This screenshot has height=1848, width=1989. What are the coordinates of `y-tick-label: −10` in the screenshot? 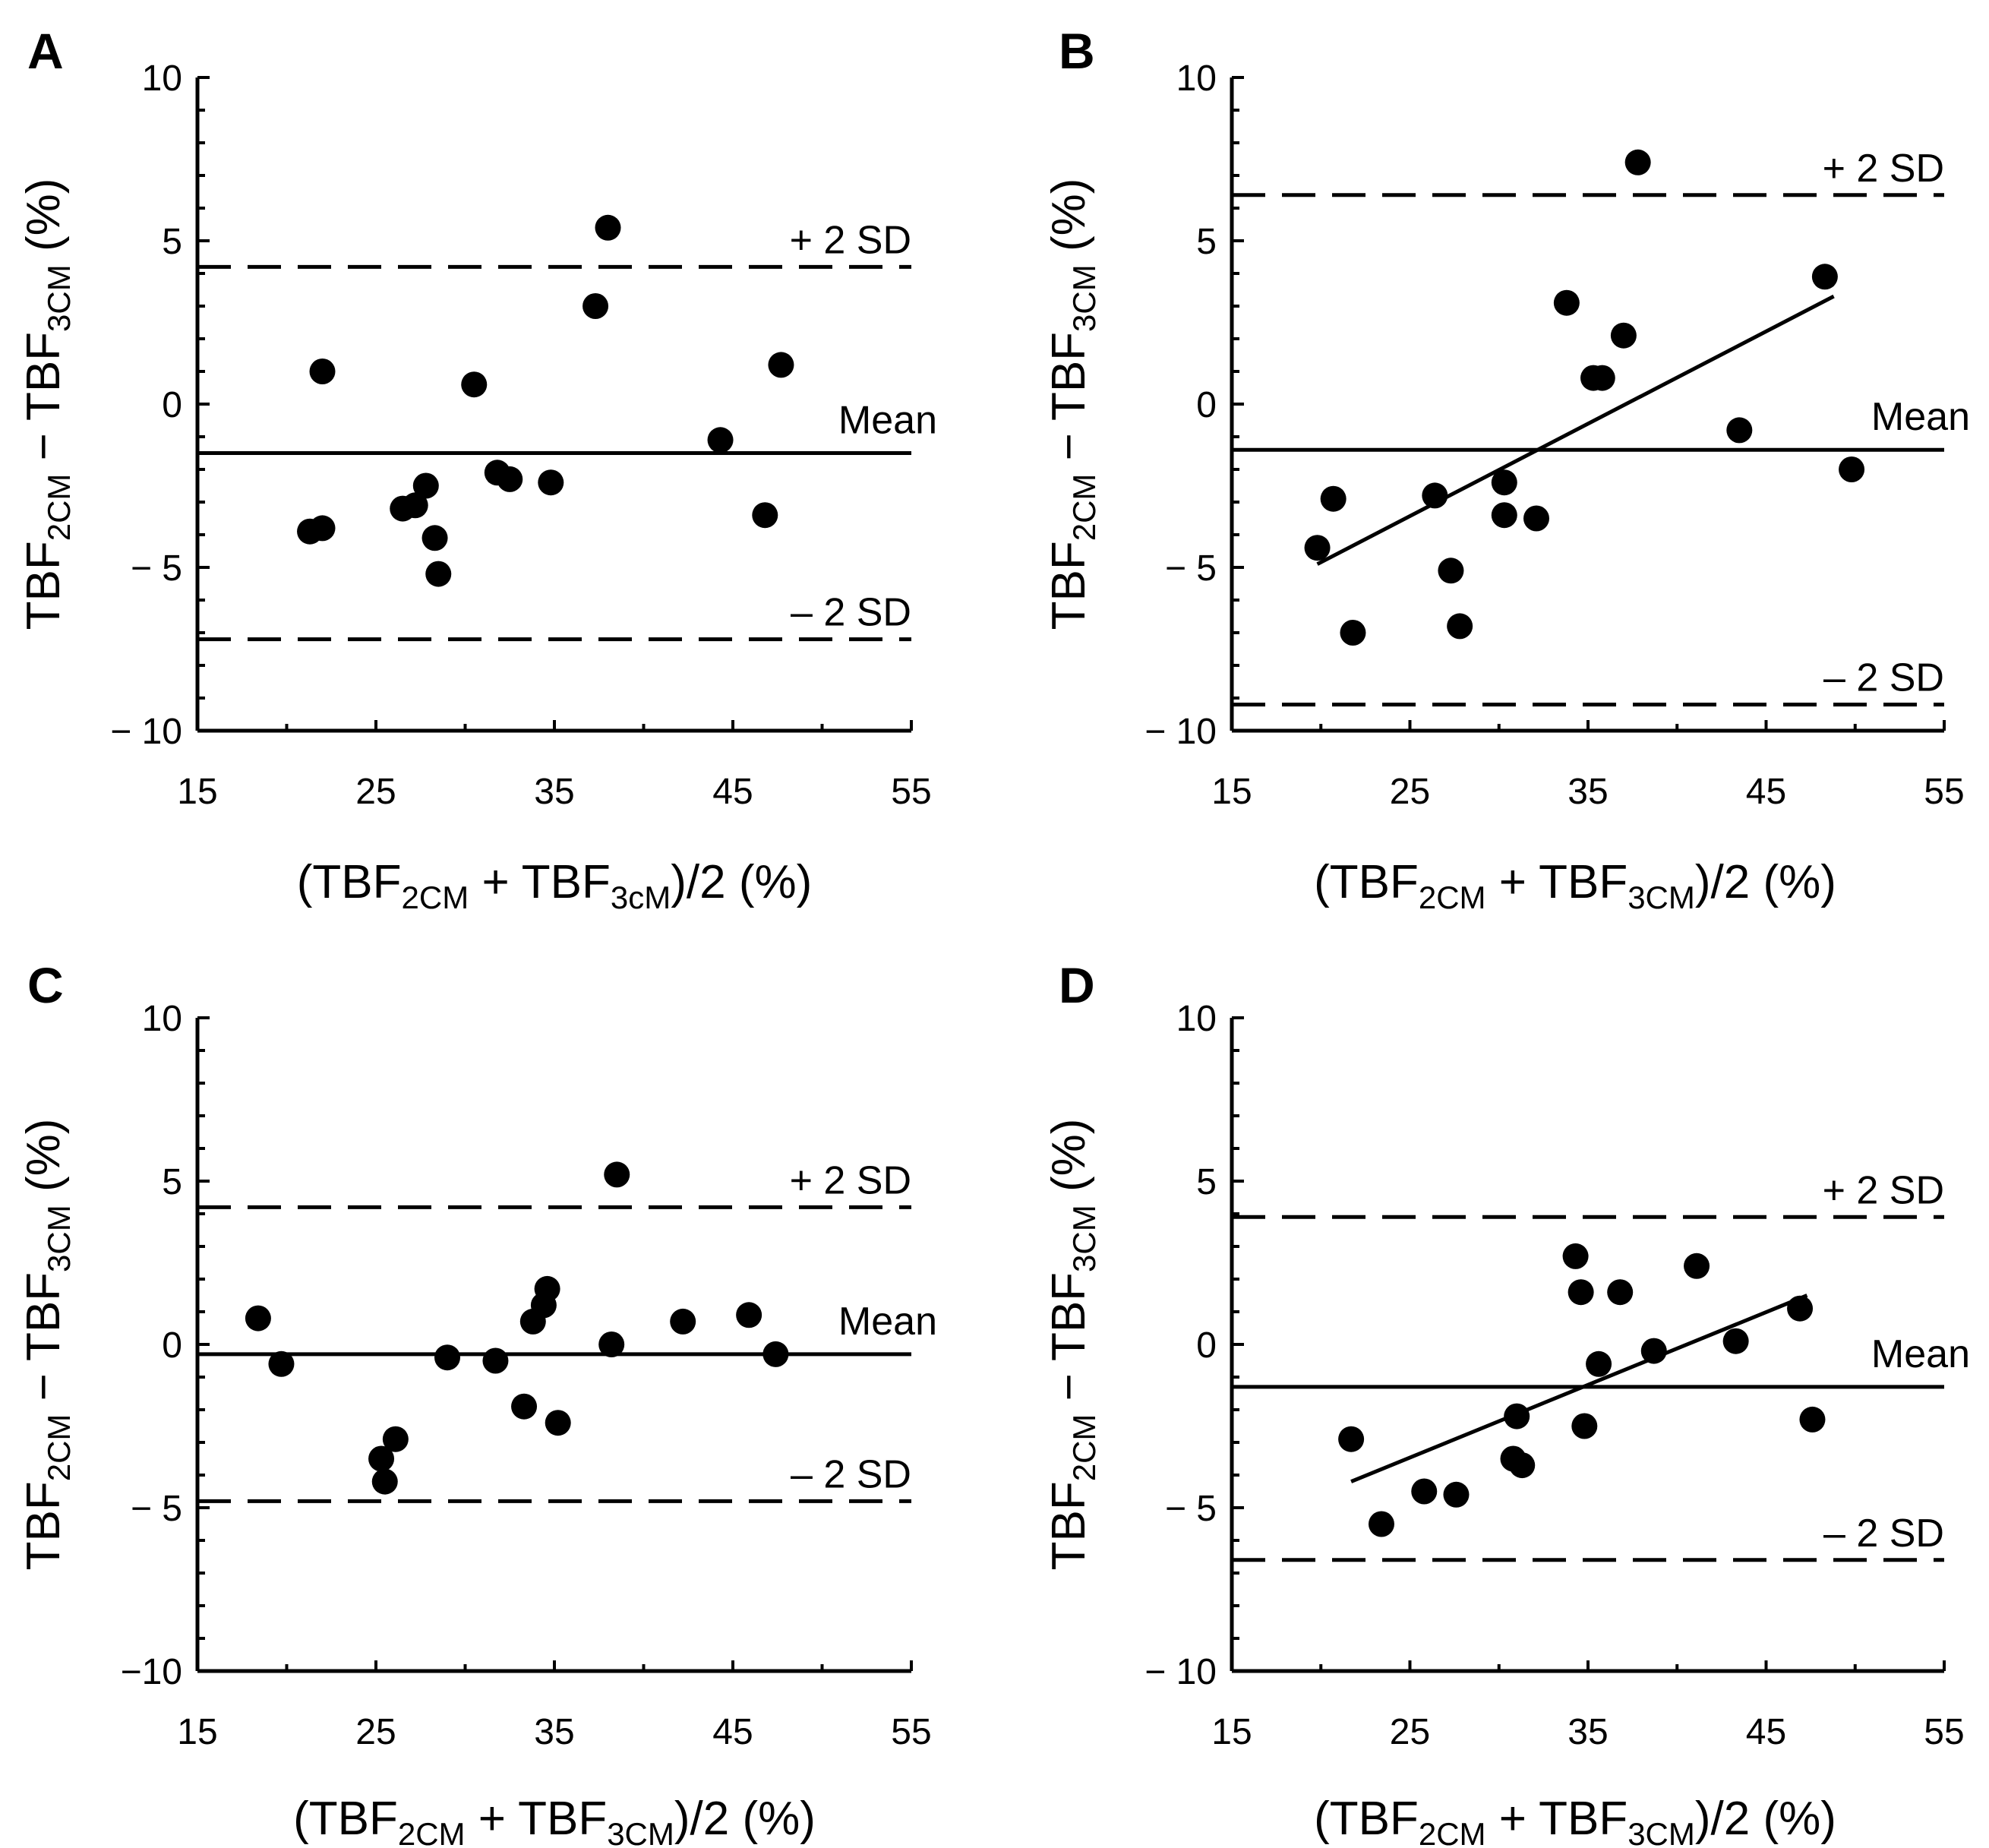 It's located at (151, 1672).